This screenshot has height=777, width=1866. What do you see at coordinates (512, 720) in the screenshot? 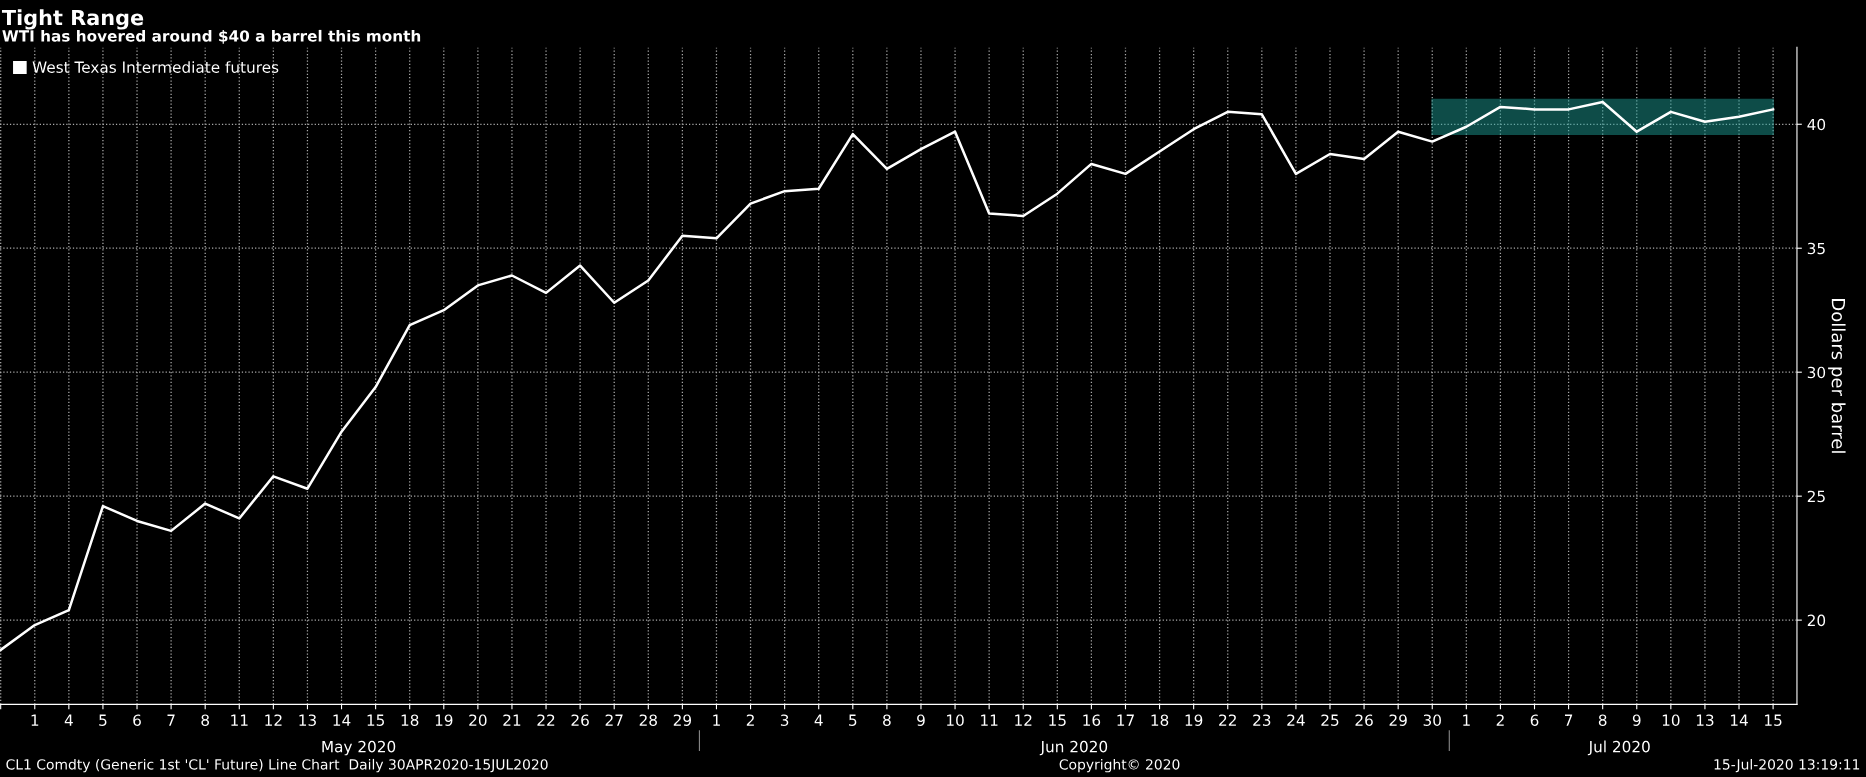
I see `x-tick-label: 21` at bounding box center [512, 720].